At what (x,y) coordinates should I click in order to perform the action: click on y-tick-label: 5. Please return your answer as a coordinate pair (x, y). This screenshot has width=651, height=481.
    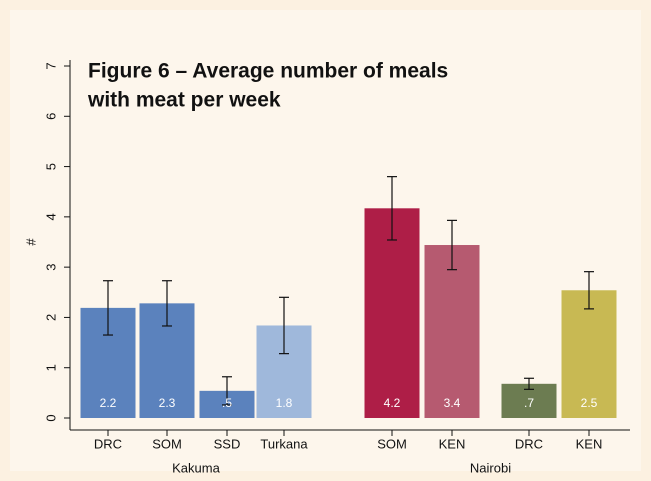
    Looking at the image, I should click on (50, 166).